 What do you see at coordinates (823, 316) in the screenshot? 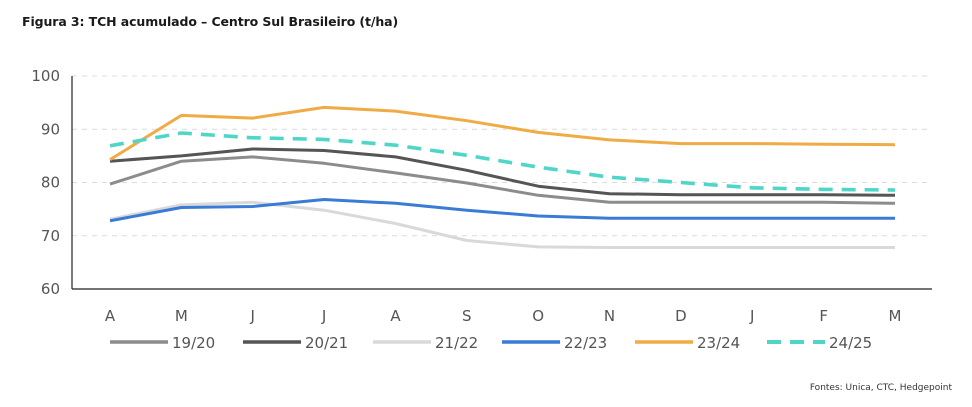
I see `x-tick-label: F` at bounding box center [823, 316].